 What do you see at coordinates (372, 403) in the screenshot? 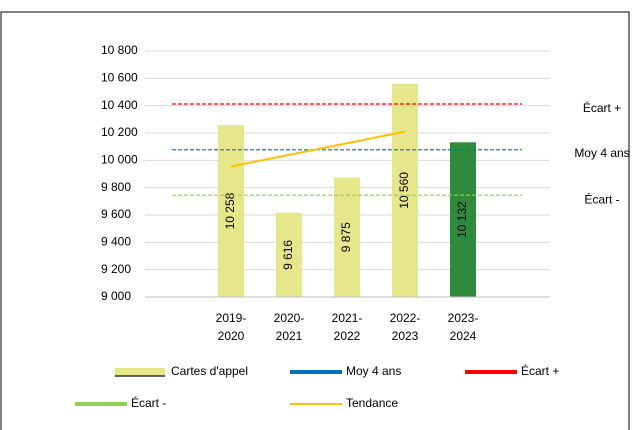
I see `legend-label: Tendance` at bounding box center [372, 403].